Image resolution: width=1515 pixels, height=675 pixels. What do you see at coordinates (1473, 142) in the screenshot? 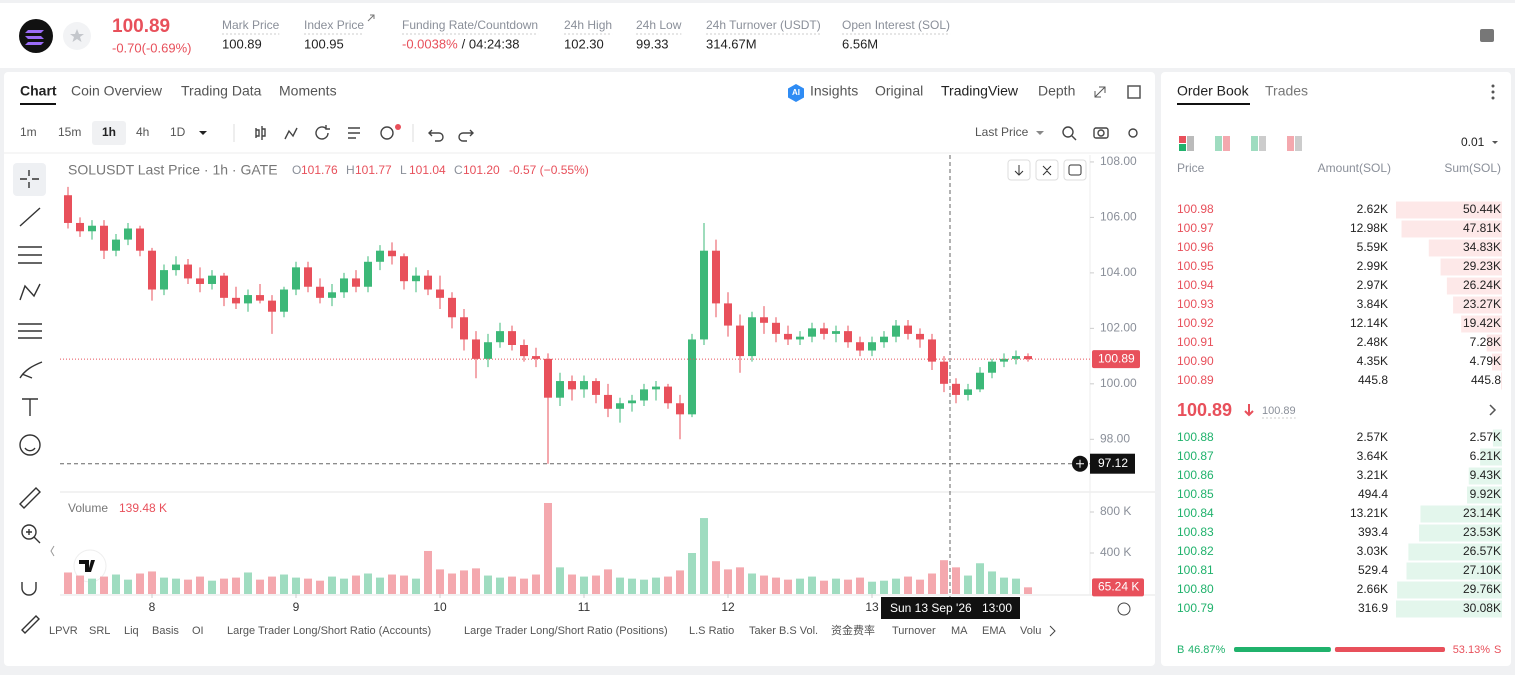
I see `precision: 0.01` at bounding box center [1473, 142].